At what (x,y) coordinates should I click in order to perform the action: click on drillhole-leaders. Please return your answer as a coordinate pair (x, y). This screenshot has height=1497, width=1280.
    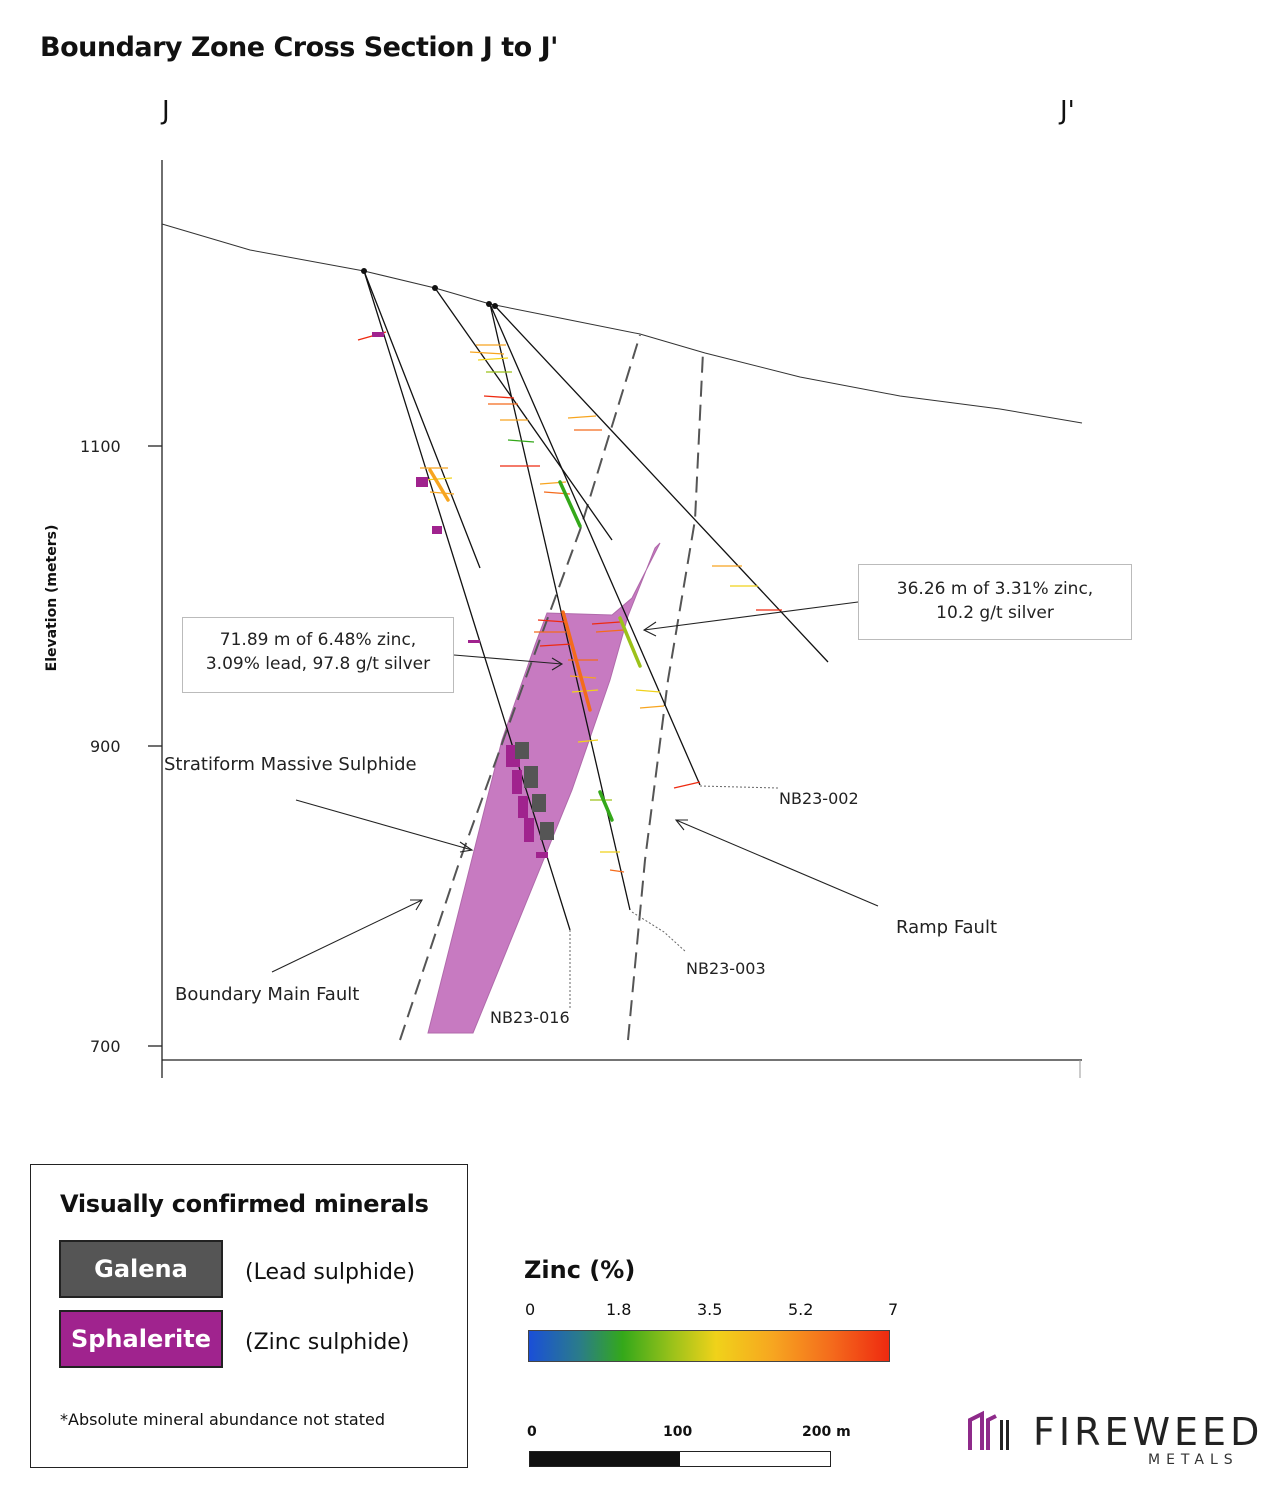
    Looking at the image, I should click on (674, 896).